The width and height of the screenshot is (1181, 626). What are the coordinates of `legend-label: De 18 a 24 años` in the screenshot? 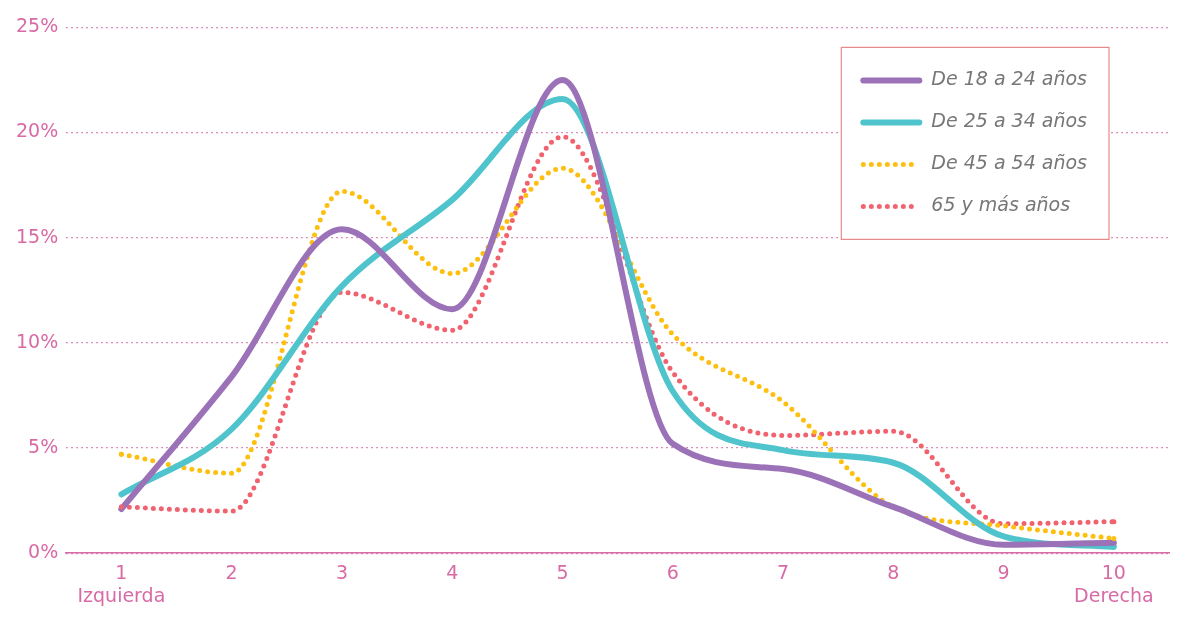 It's located at (1009, 78).